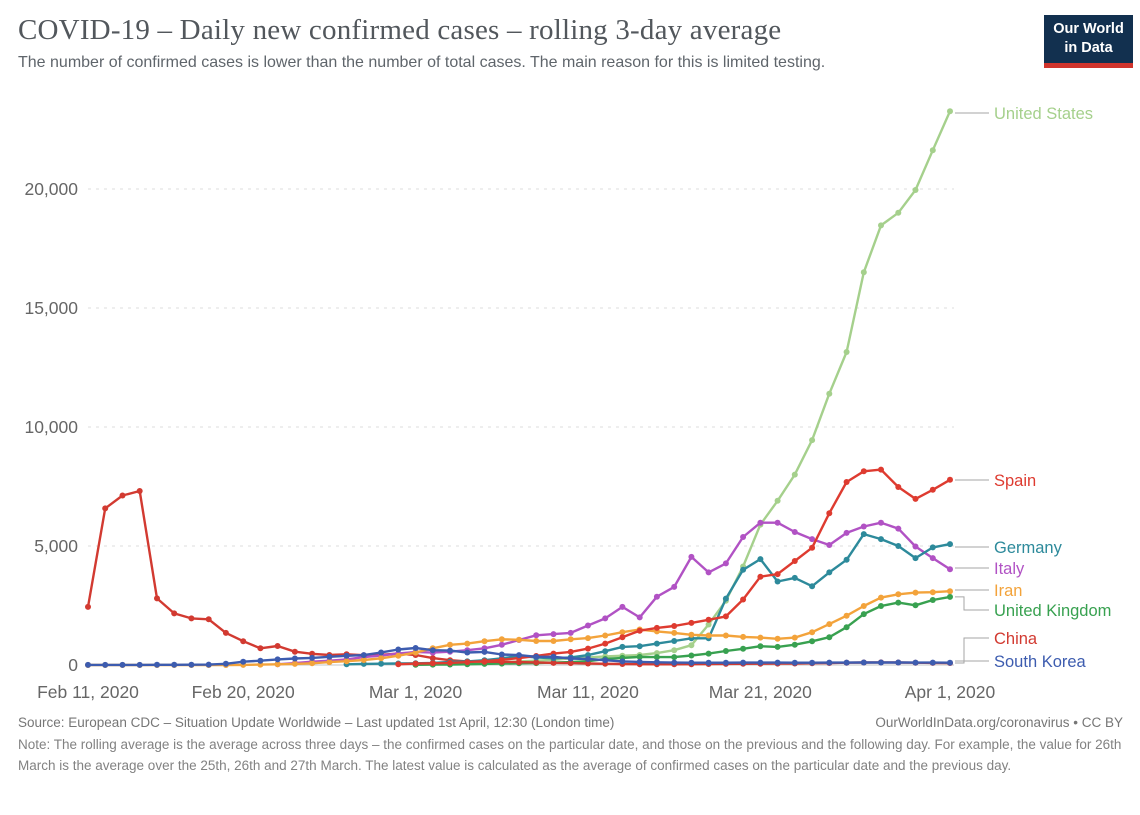 The image size is (1140, 815). Describe the element at coordinates (1028, 548) in the screenshot. I see `series-label-germany: Germany` at that location.